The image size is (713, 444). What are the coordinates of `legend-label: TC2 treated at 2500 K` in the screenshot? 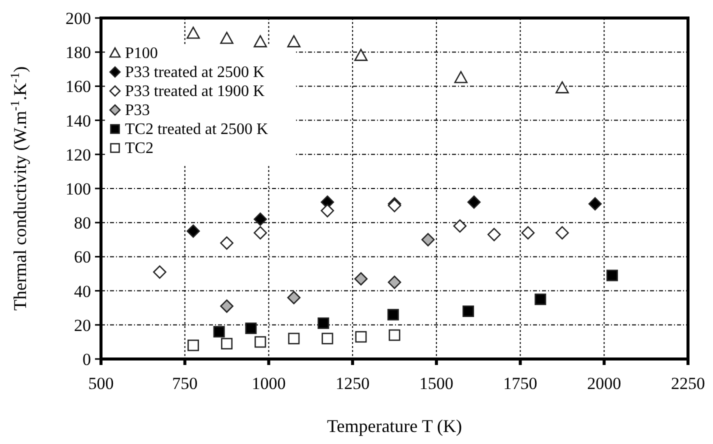 It's located at (197, 129).